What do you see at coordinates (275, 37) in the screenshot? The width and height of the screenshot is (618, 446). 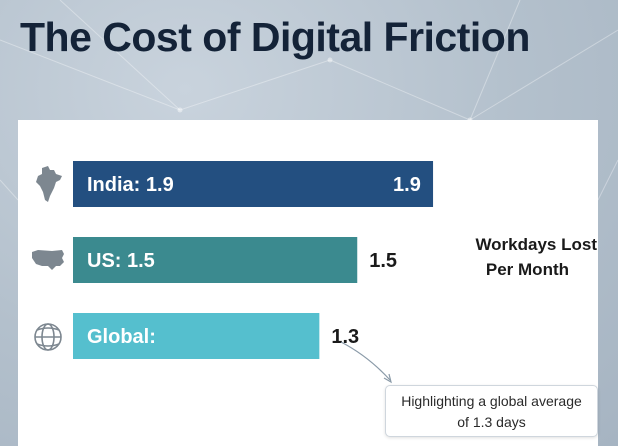 I see `page-title: The Cost of Digital Friction` at bounding box center [275, 37].